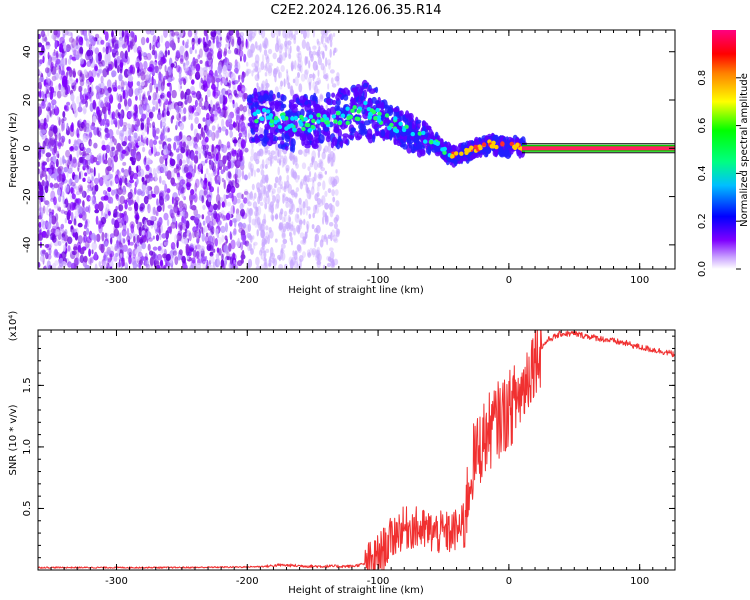 Image resolution: width=750 pixels, height=600 pixels. I want to click on colorbar-tick-label: 0.6, so click(702, 126).